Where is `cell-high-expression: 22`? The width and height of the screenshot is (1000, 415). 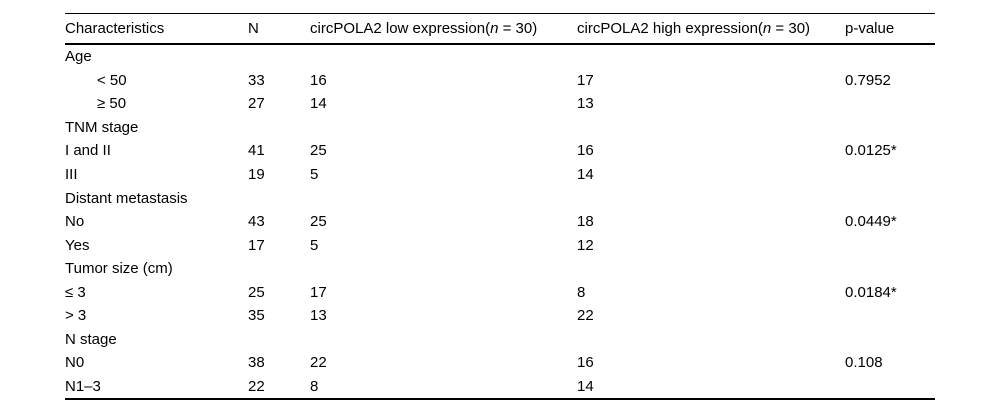 cell-high-expression: 22 is located at coordinates (585, 316).